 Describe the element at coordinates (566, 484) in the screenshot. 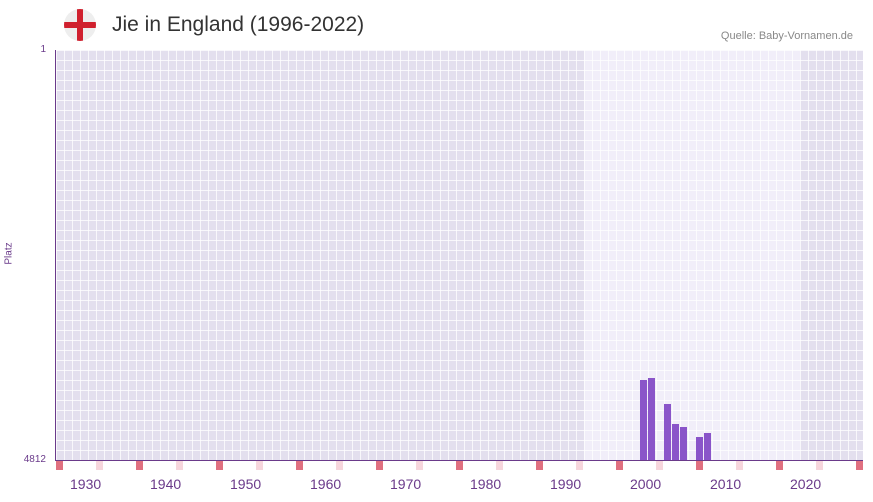

I see `x-tick-1990: 1990` at that location.